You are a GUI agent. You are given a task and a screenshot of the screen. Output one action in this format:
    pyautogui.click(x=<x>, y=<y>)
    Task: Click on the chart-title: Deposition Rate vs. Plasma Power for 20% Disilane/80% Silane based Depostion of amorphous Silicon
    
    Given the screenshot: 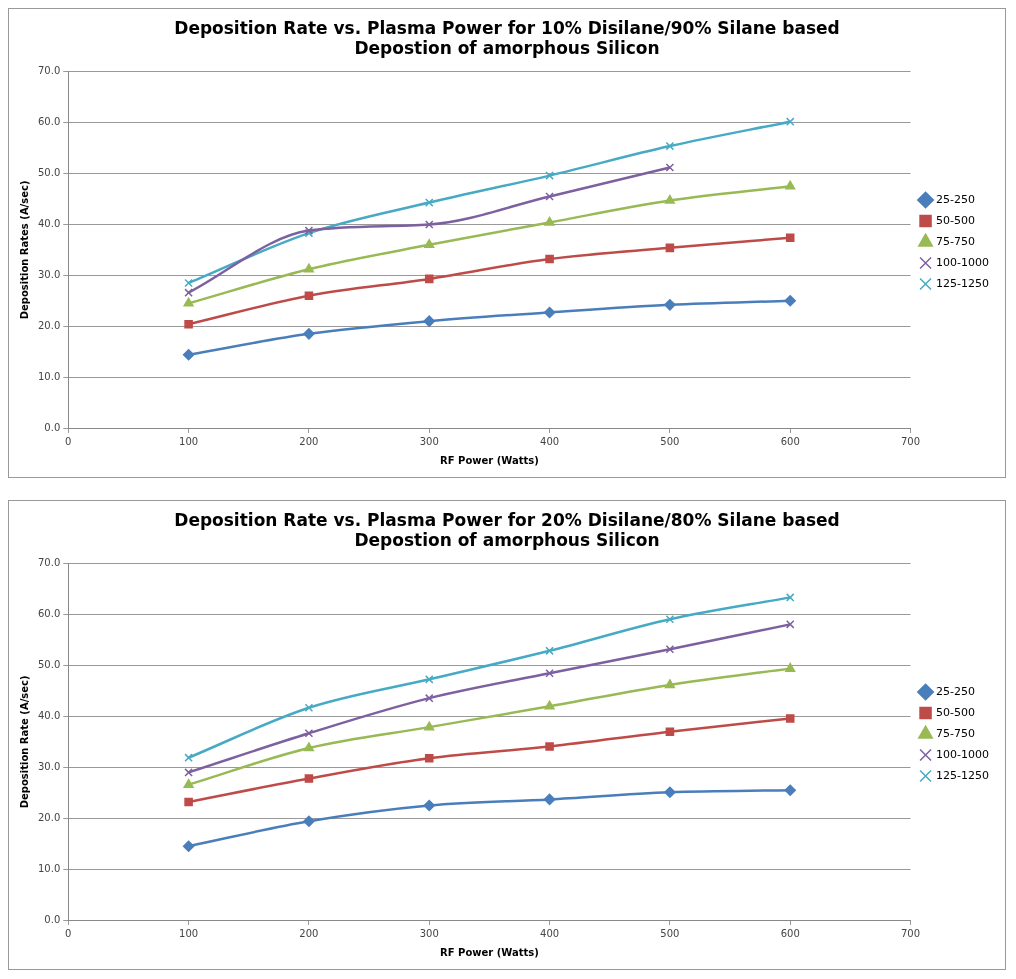 What is the action you would take?
    pyautogui.click(x=507, y=530)
    